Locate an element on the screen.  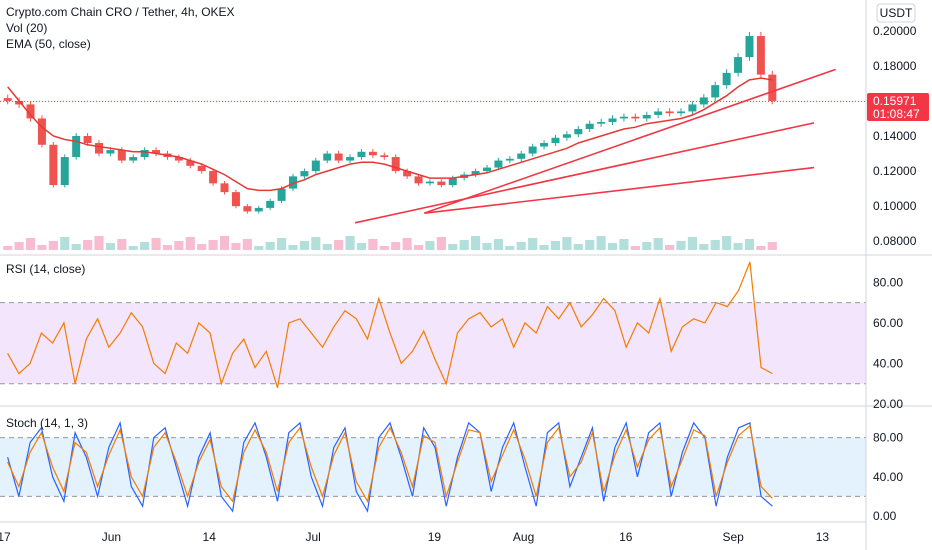
rsi-band is located at coordinates (433, 343).